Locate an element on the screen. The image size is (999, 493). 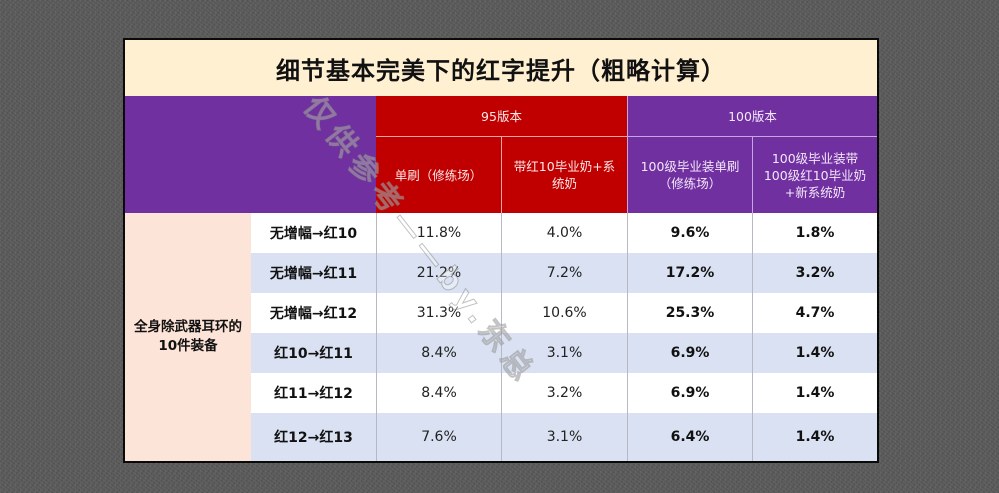
table-cell: 11.8% is located at coordinates (438, 233).